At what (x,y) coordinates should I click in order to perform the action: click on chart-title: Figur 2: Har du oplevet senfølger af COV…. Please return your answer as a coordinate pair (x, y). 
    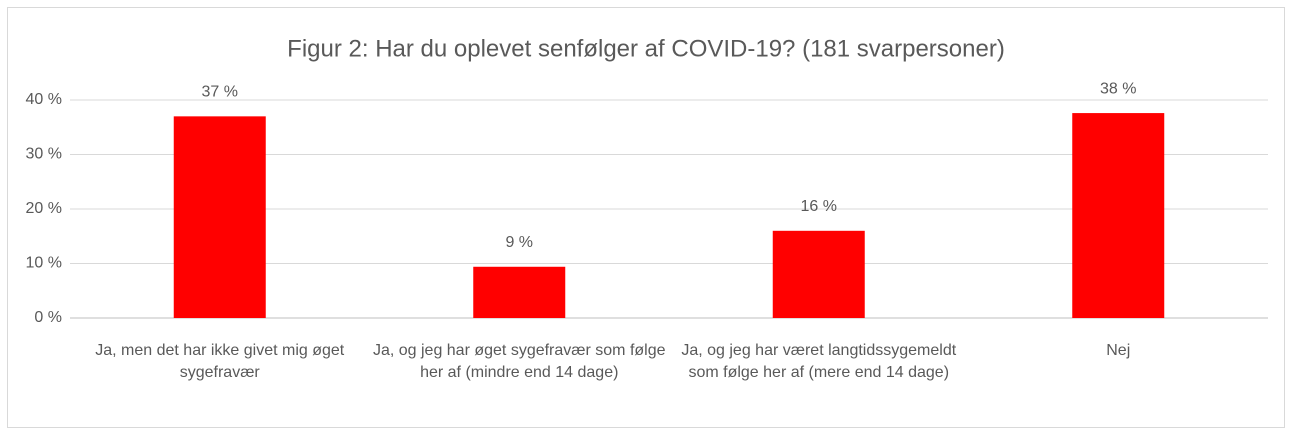
    Looking at the image, I should click on (646, 48).